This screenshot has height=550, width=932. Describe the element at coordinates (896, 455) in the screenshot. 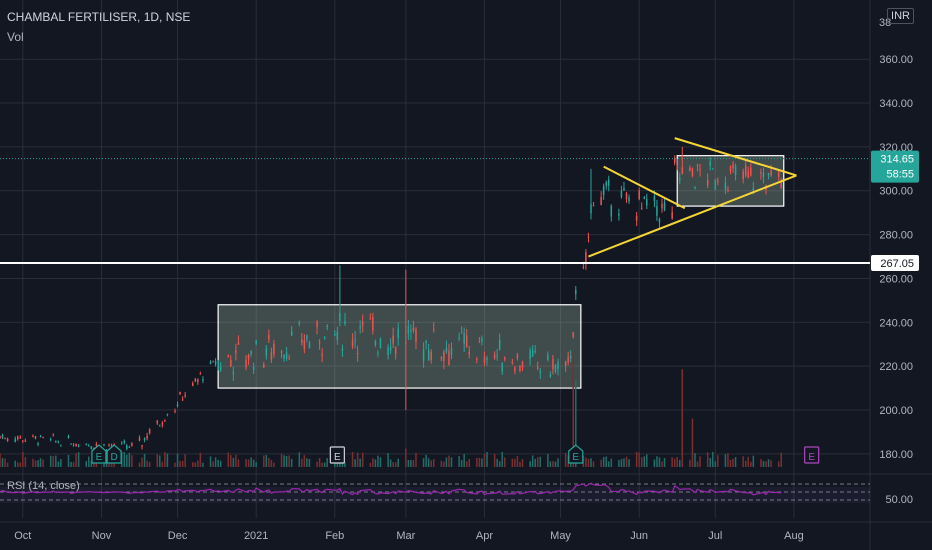

I see `y-tick-label: 180.00` at that location.